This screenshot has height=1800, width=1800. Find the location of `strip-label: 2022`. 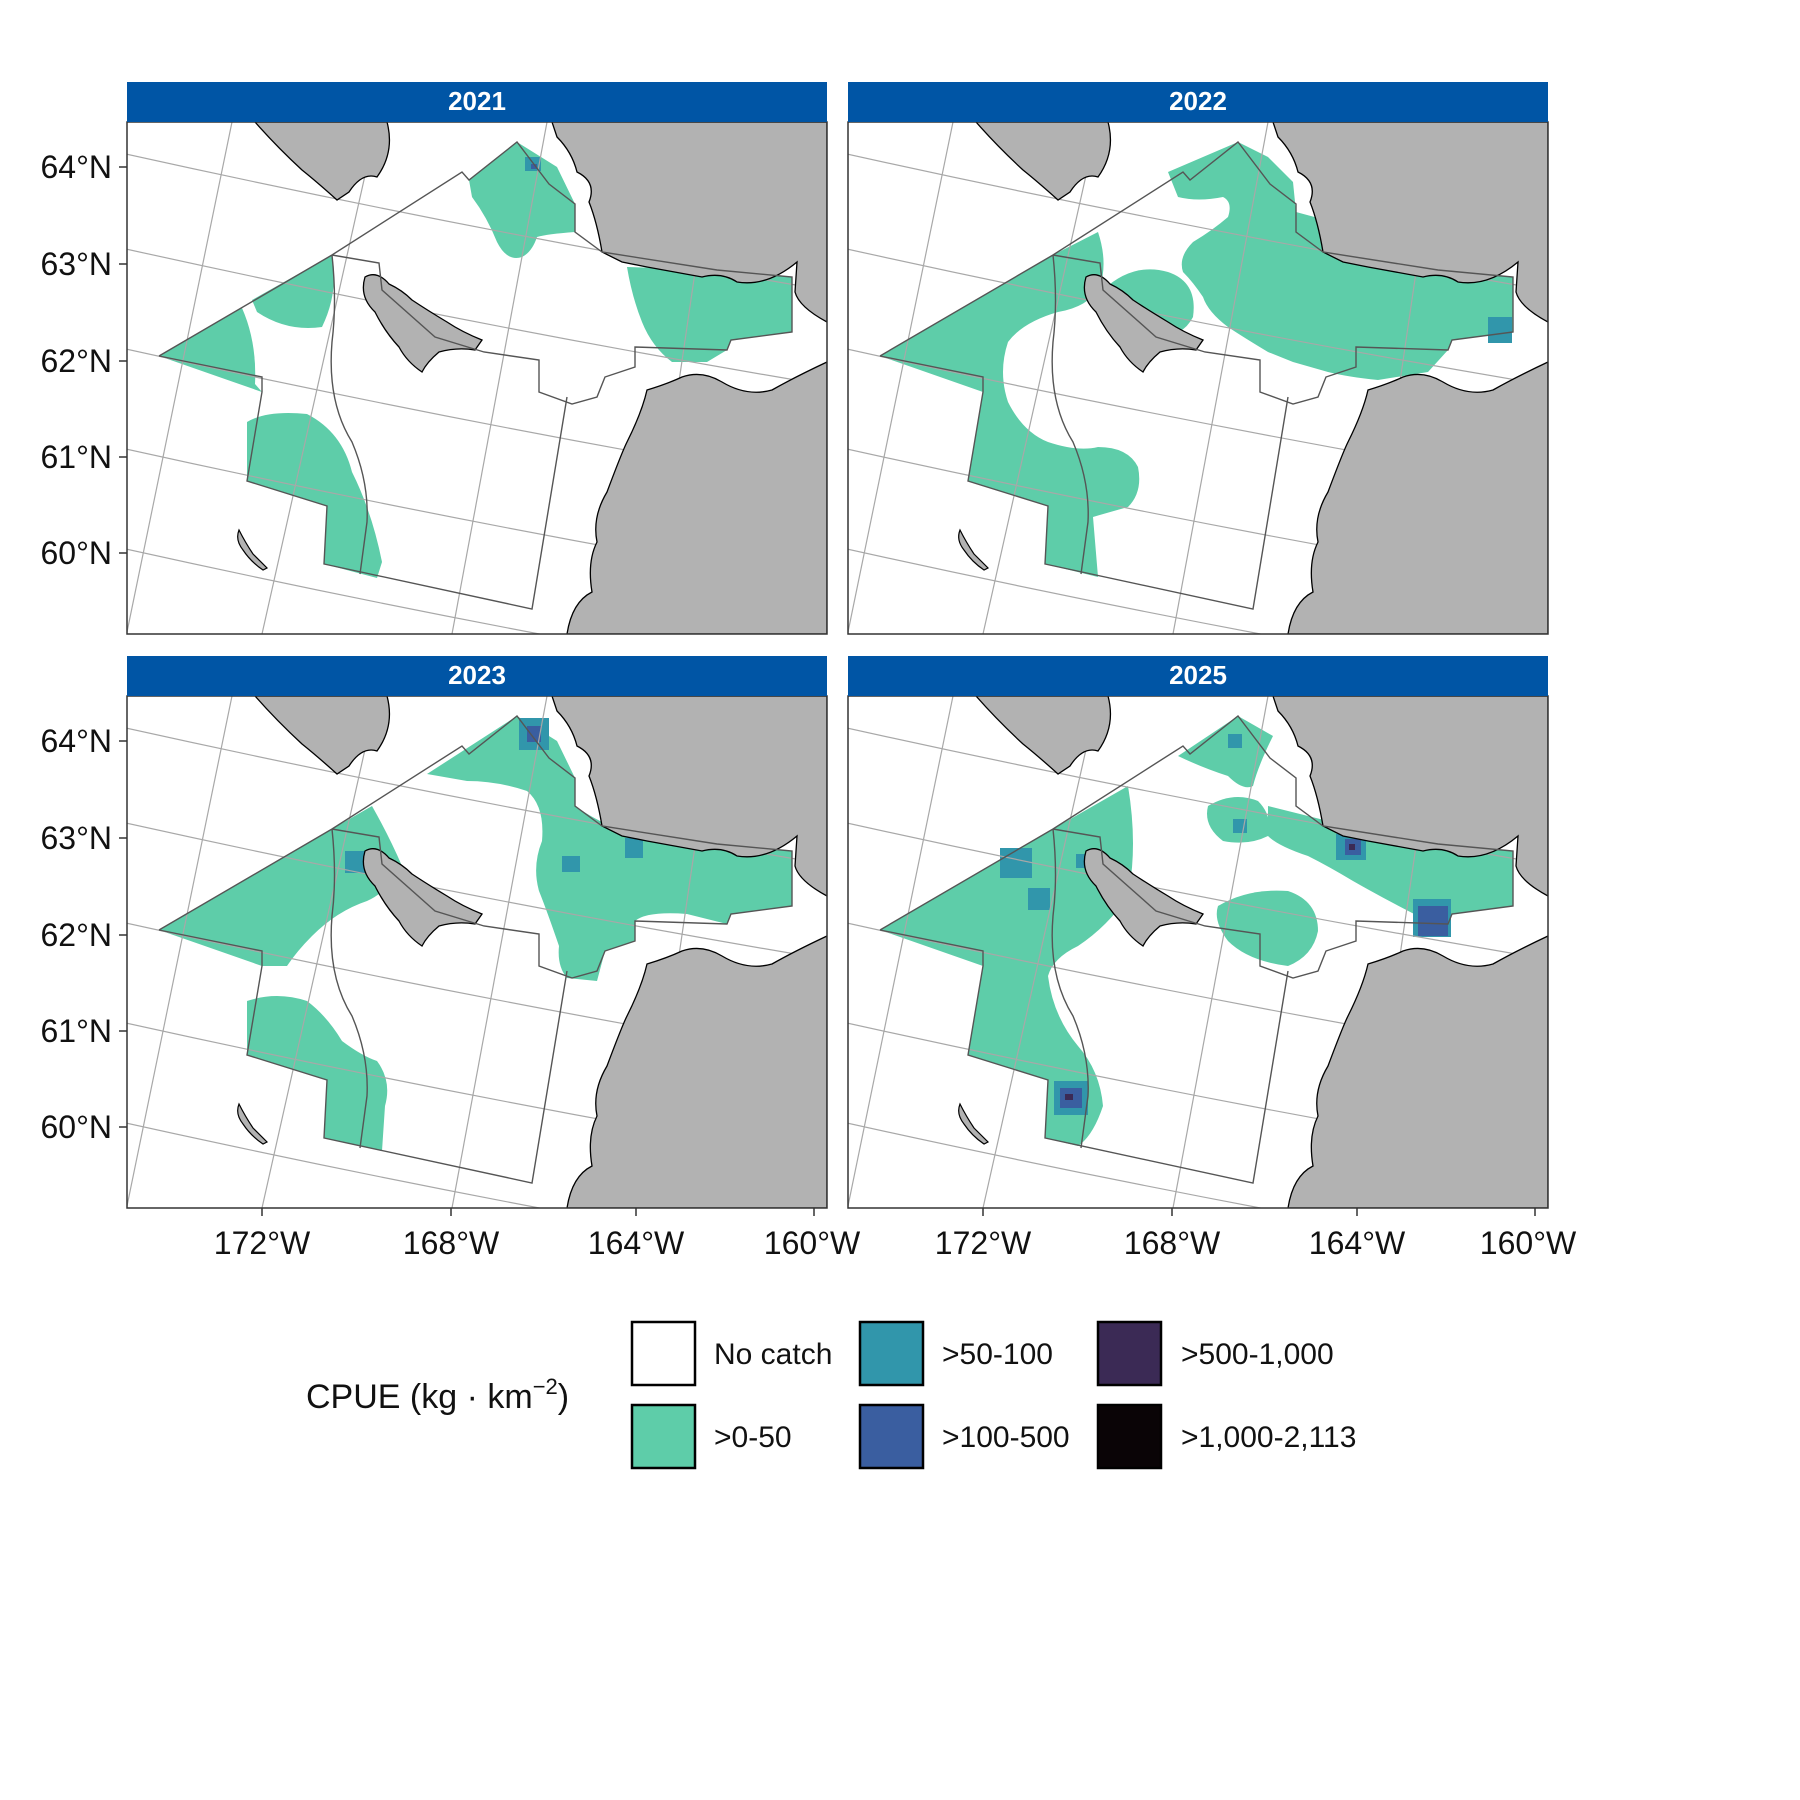

strip-label: 2022 is located at coordinates (1198, 101).